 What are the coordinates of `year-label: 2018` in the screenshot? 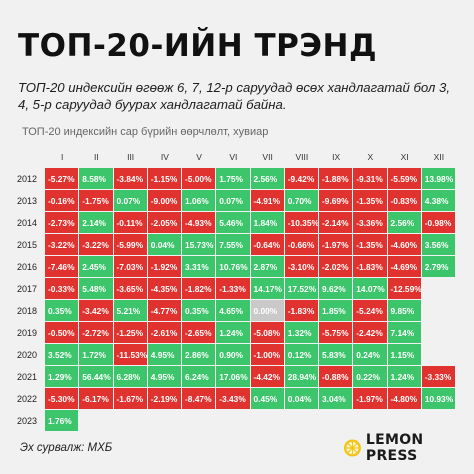 It's located at (27, 311).